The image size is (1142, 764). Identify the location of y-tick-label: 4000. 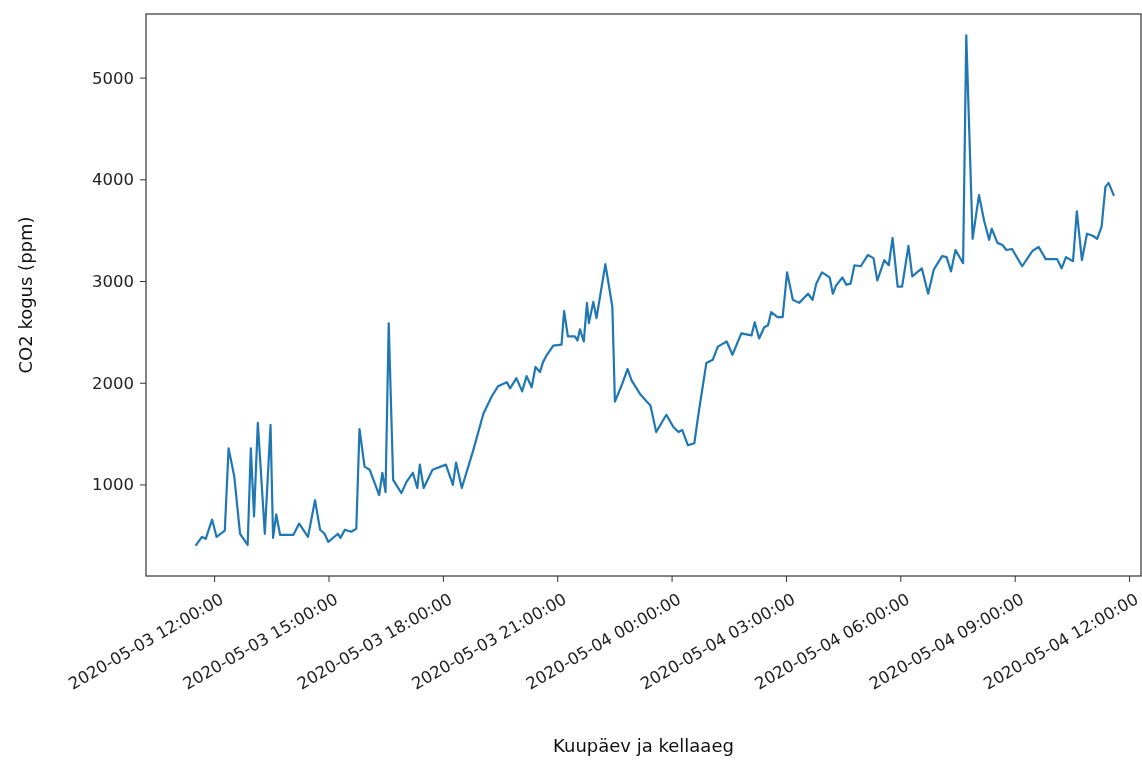
(113, 180).